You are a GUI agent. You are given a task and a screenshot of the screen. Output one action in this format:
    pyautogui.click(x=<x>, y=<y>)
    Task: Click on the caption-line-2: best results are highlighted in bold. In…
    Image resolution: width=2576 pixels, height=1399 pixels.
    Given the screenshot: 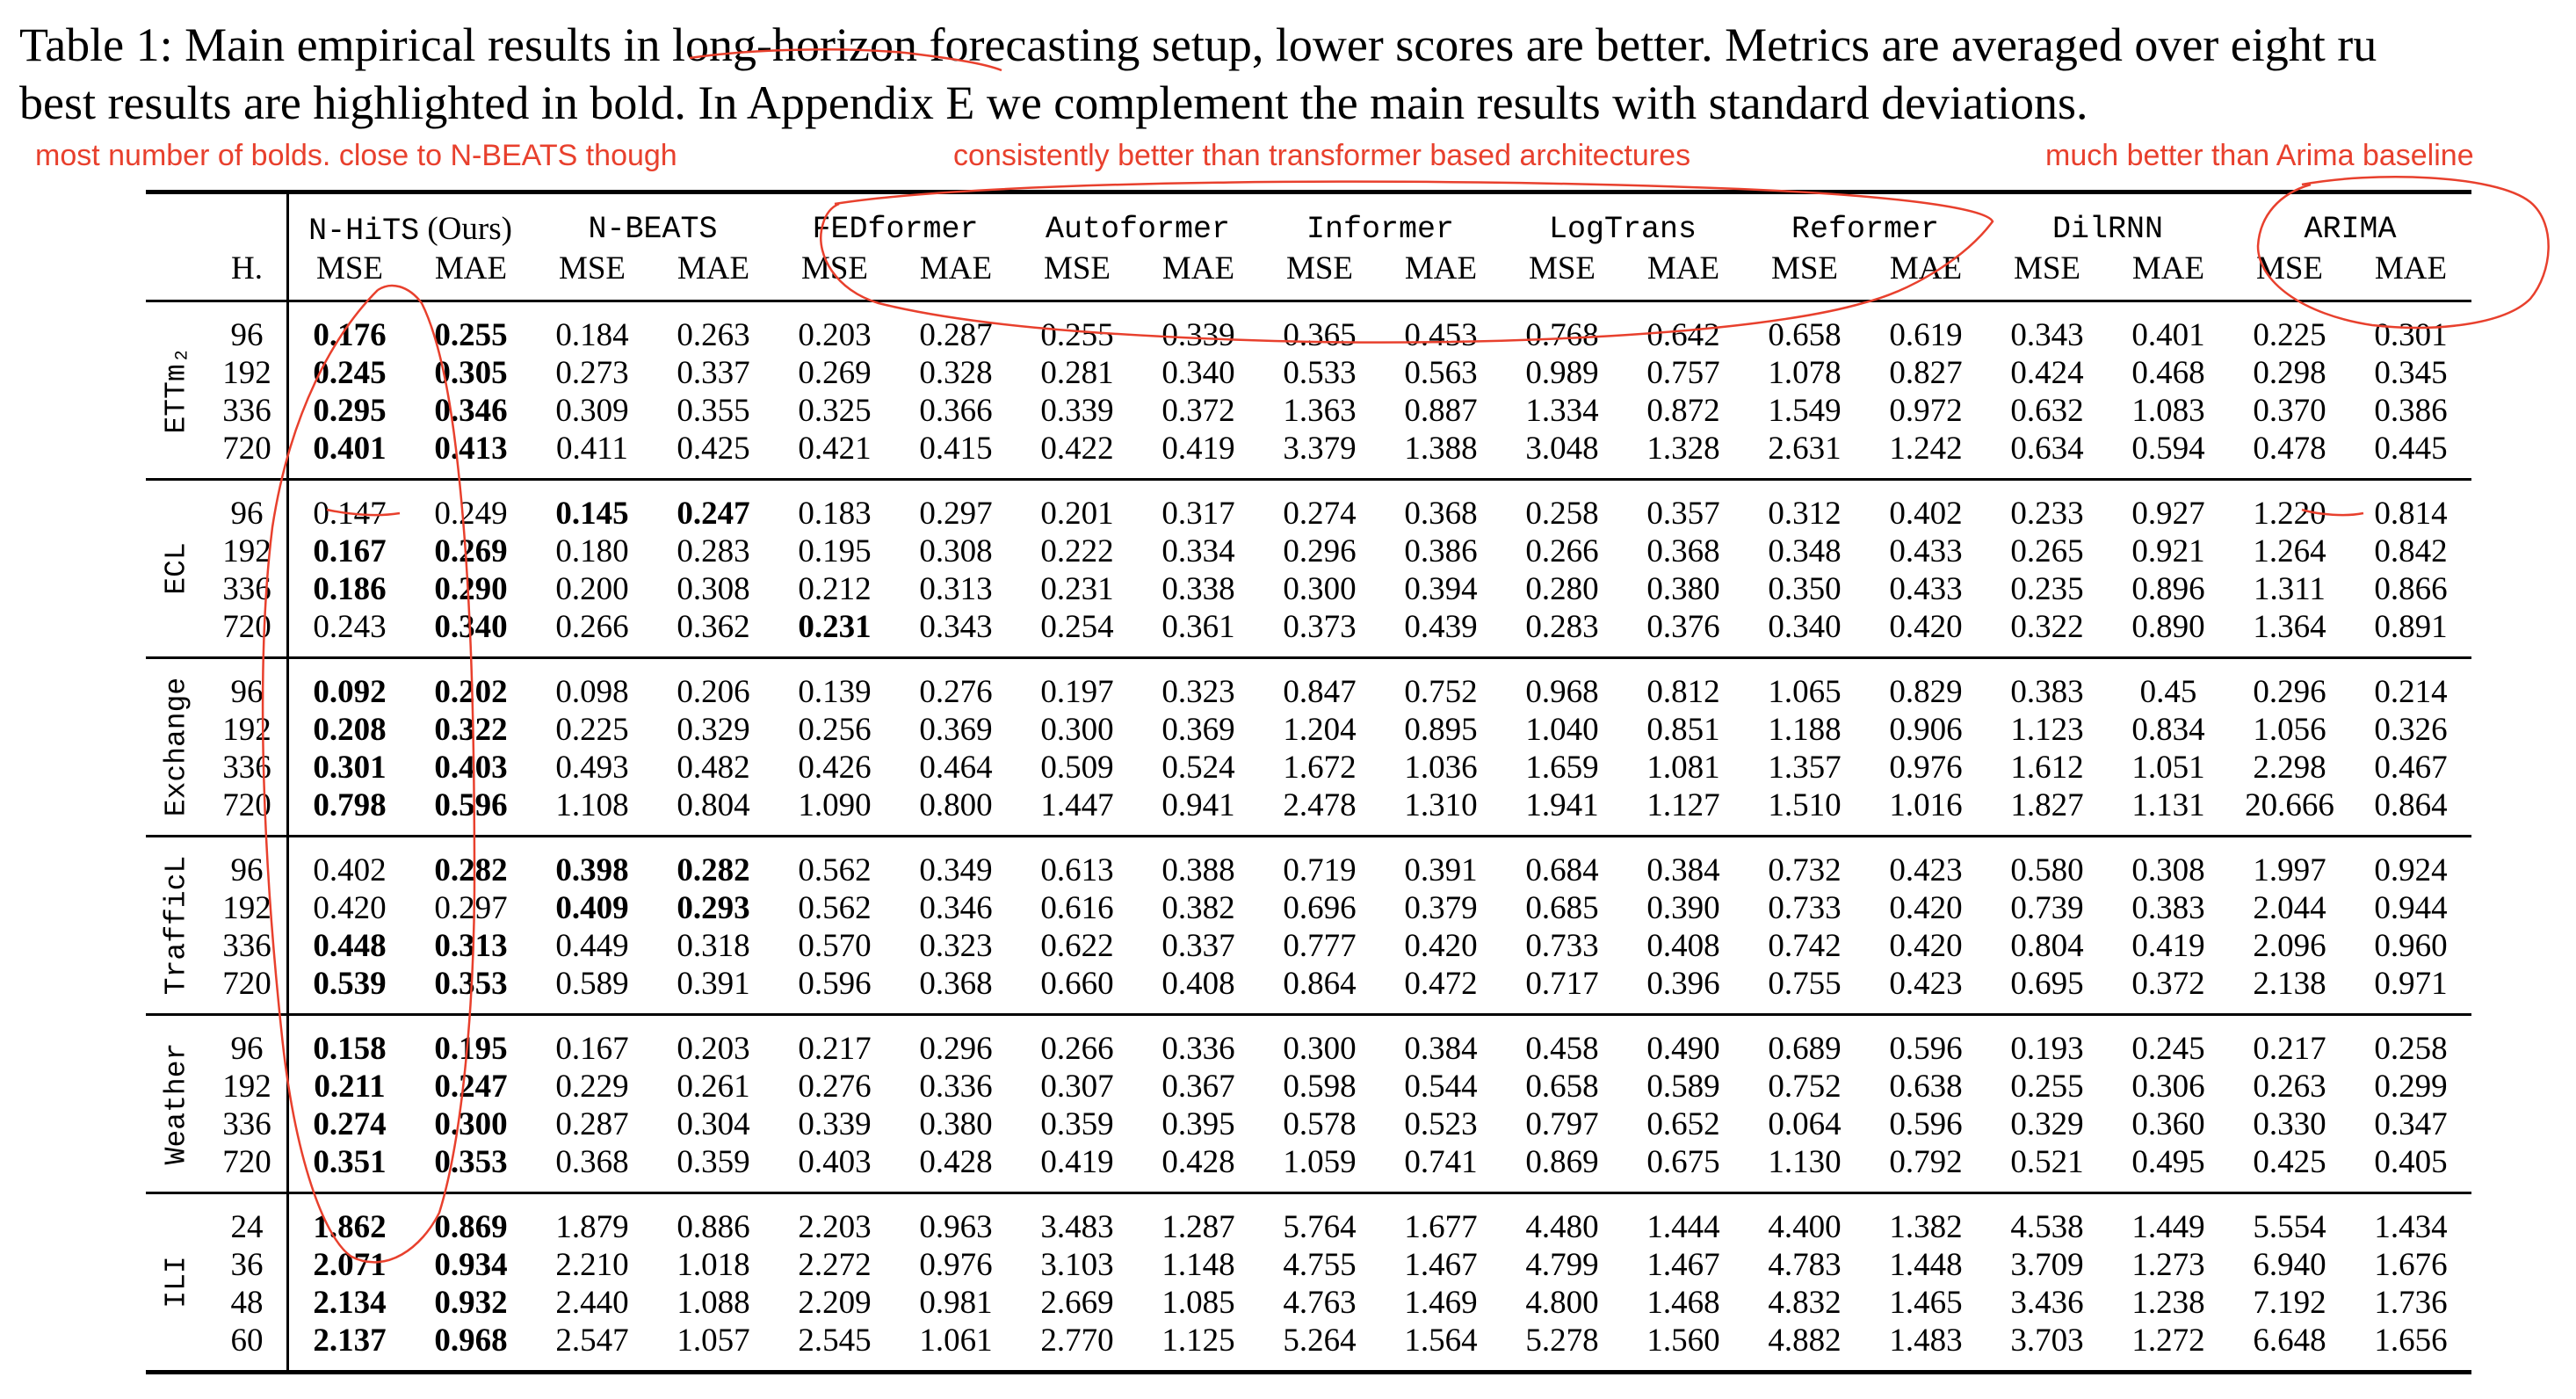 What is the action you would take?
    pyautogui.click(x=1053, y=102)
    